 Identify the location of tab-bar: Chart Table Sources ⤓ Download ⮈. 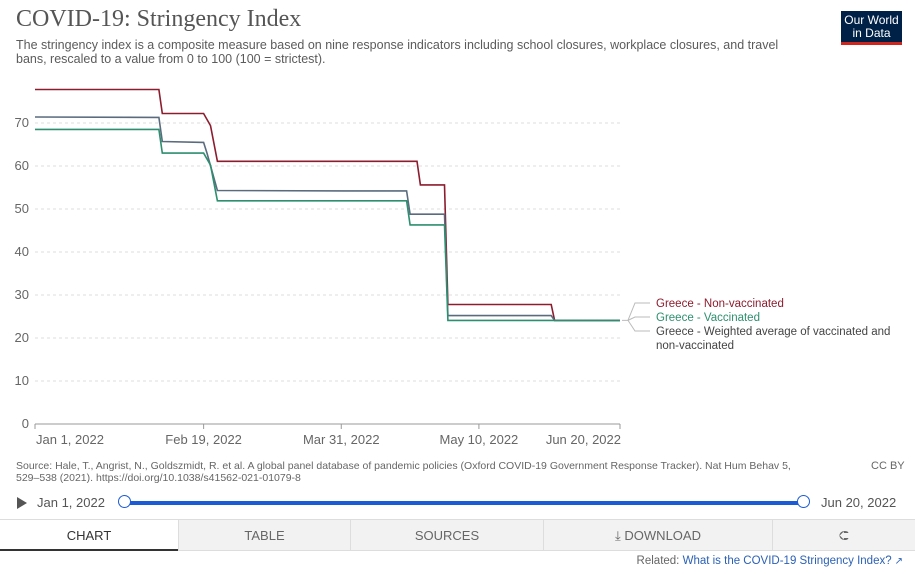
(457, 535).